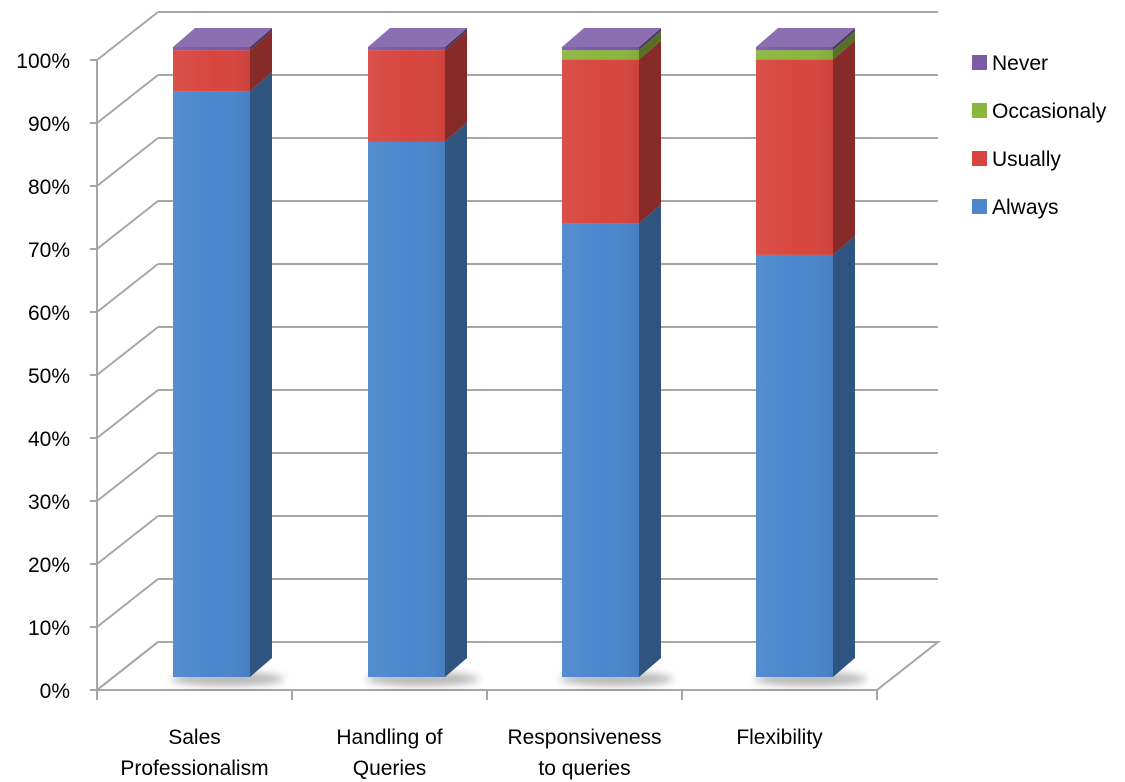 This screenshot has width=1125, height=782. Describe the element at coordinates (979, 158) in the screenshot. I see `legend-swatch-usually` at that location.